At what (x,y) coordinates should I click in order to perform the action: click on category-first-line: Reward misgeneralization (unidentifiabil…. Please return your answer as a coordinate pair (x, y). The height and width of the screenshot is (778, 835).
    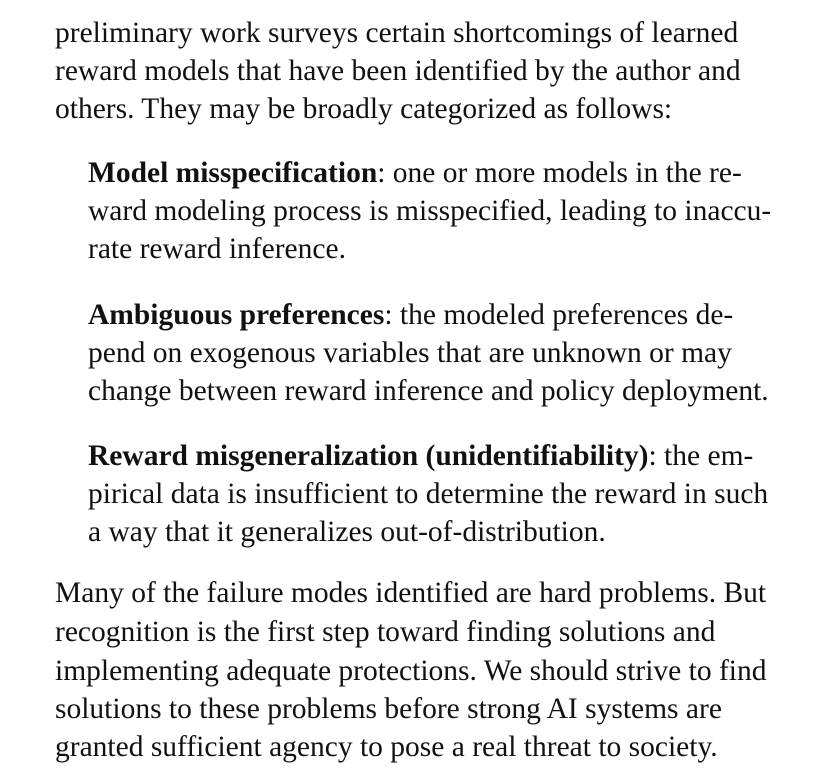
    Looking at the image, I should click on (420, 456).